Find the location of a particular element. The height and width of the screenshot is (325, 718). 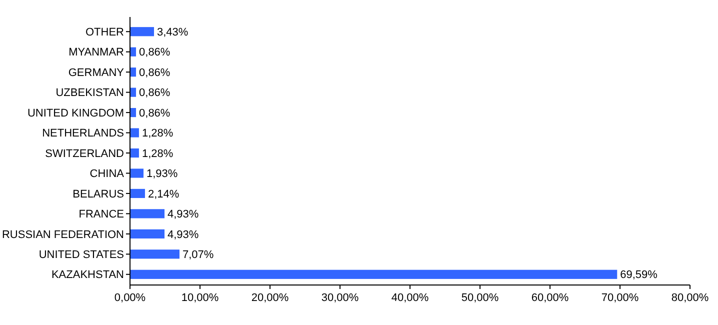

data-label: 7,07% is located at coordinates (198, 255).